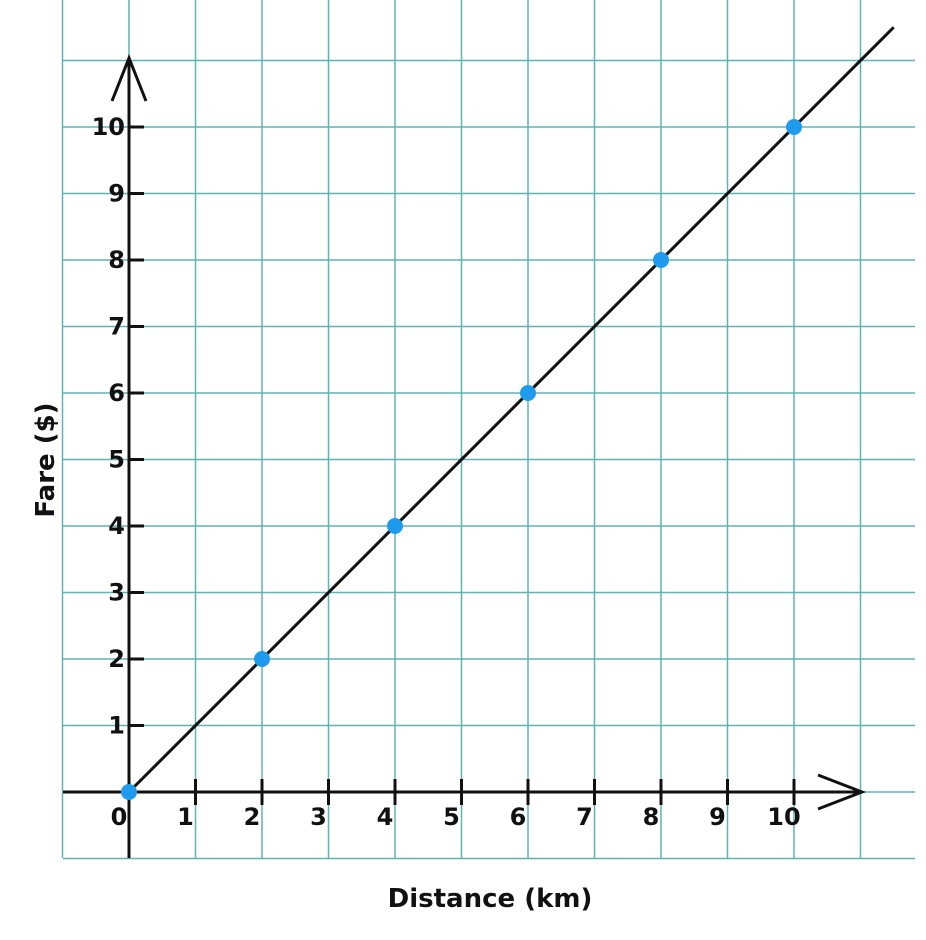 Image resolution: width=926 pixels, height=940 pixels. I want to click on y-tick-label: 6, so click(116, 393).